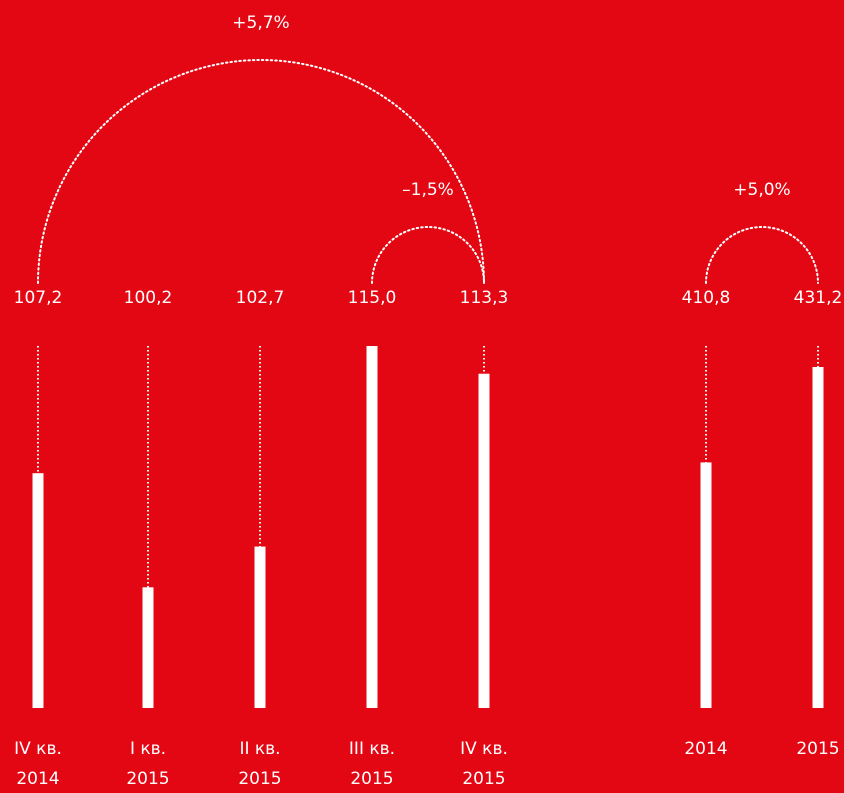 The image size is (844, 793). What do you see at coordinates (148, 749) in the screenshot?
I see `category-label: I кв.` at bounding box center [148, 749].